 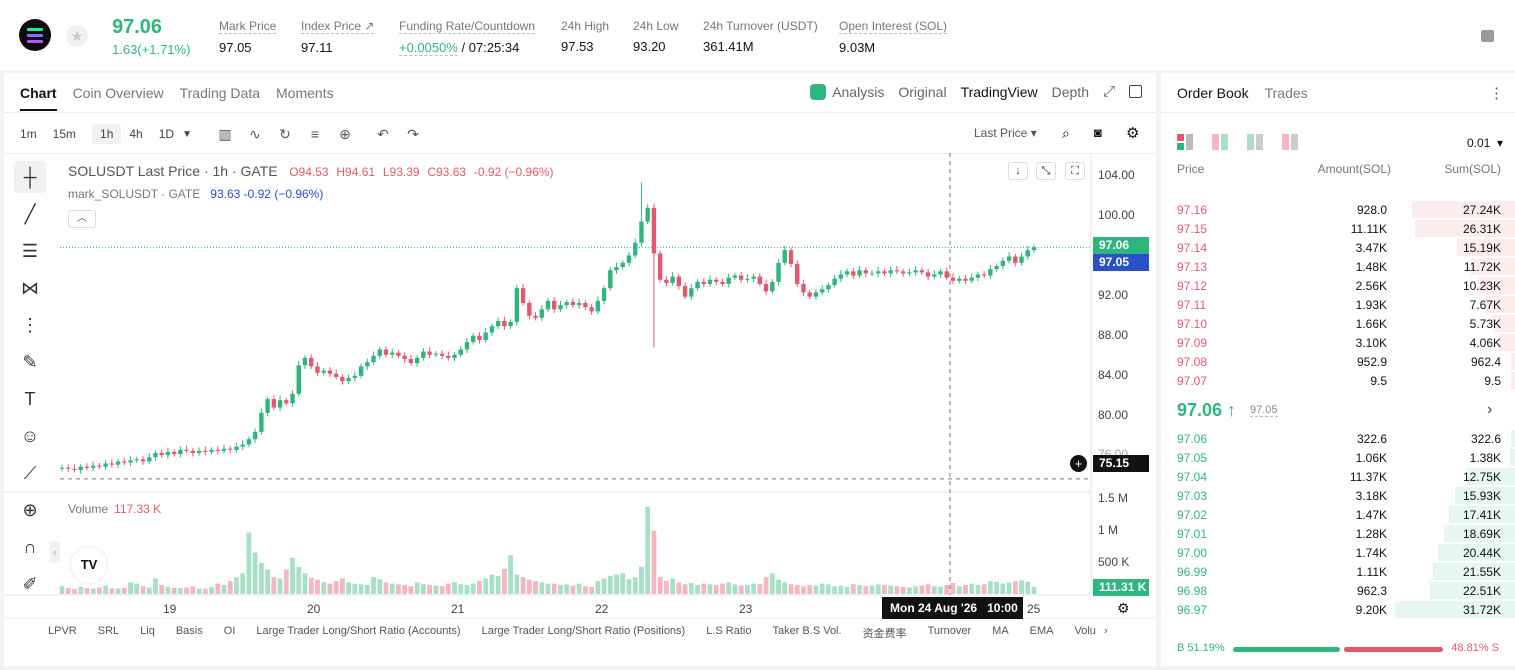 What do you see at coordinates (187, 134) in the screenshot?
I see `interval-dropdown-icon: ▼` at bounding box center [187, 134].